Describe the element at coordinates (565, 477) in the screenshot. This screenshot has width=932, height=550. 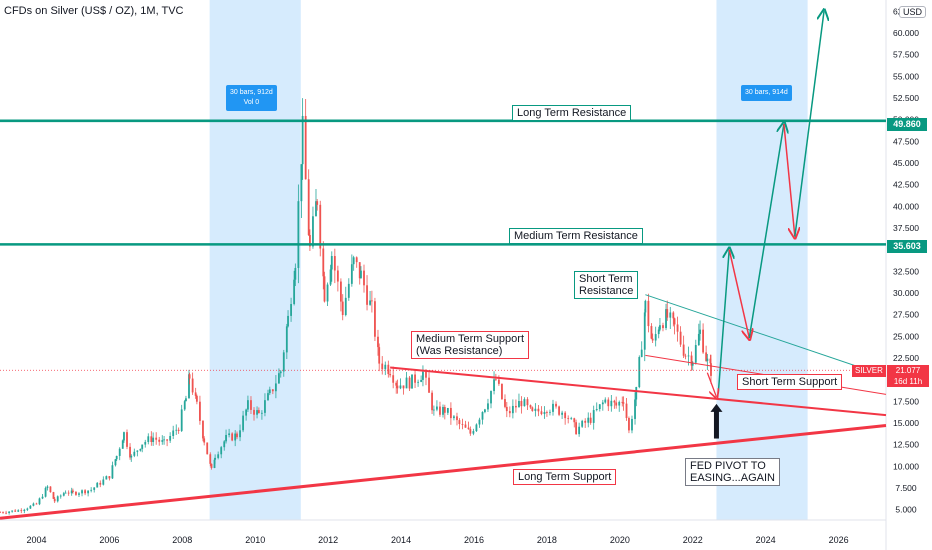
I see `long-term-support-label: Long Term Support` at that location.